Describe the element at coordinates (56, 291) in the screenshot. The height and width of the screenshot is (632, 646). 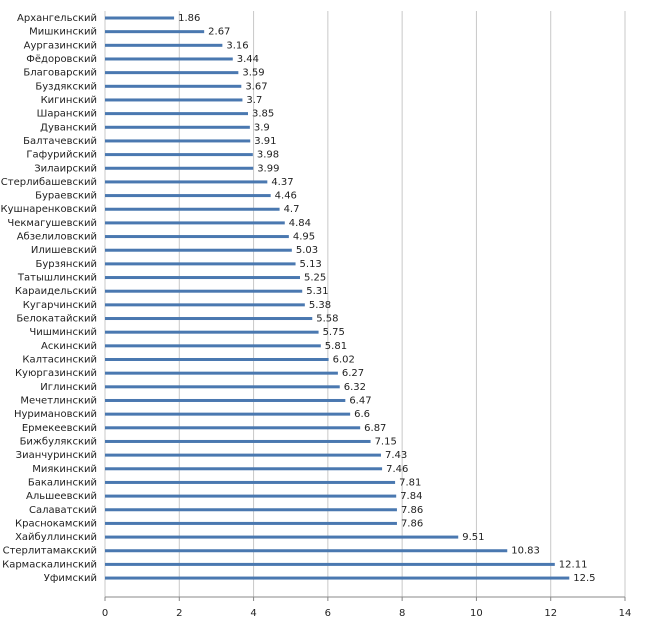
I see `y-tick-label: Караидельский` at that location.